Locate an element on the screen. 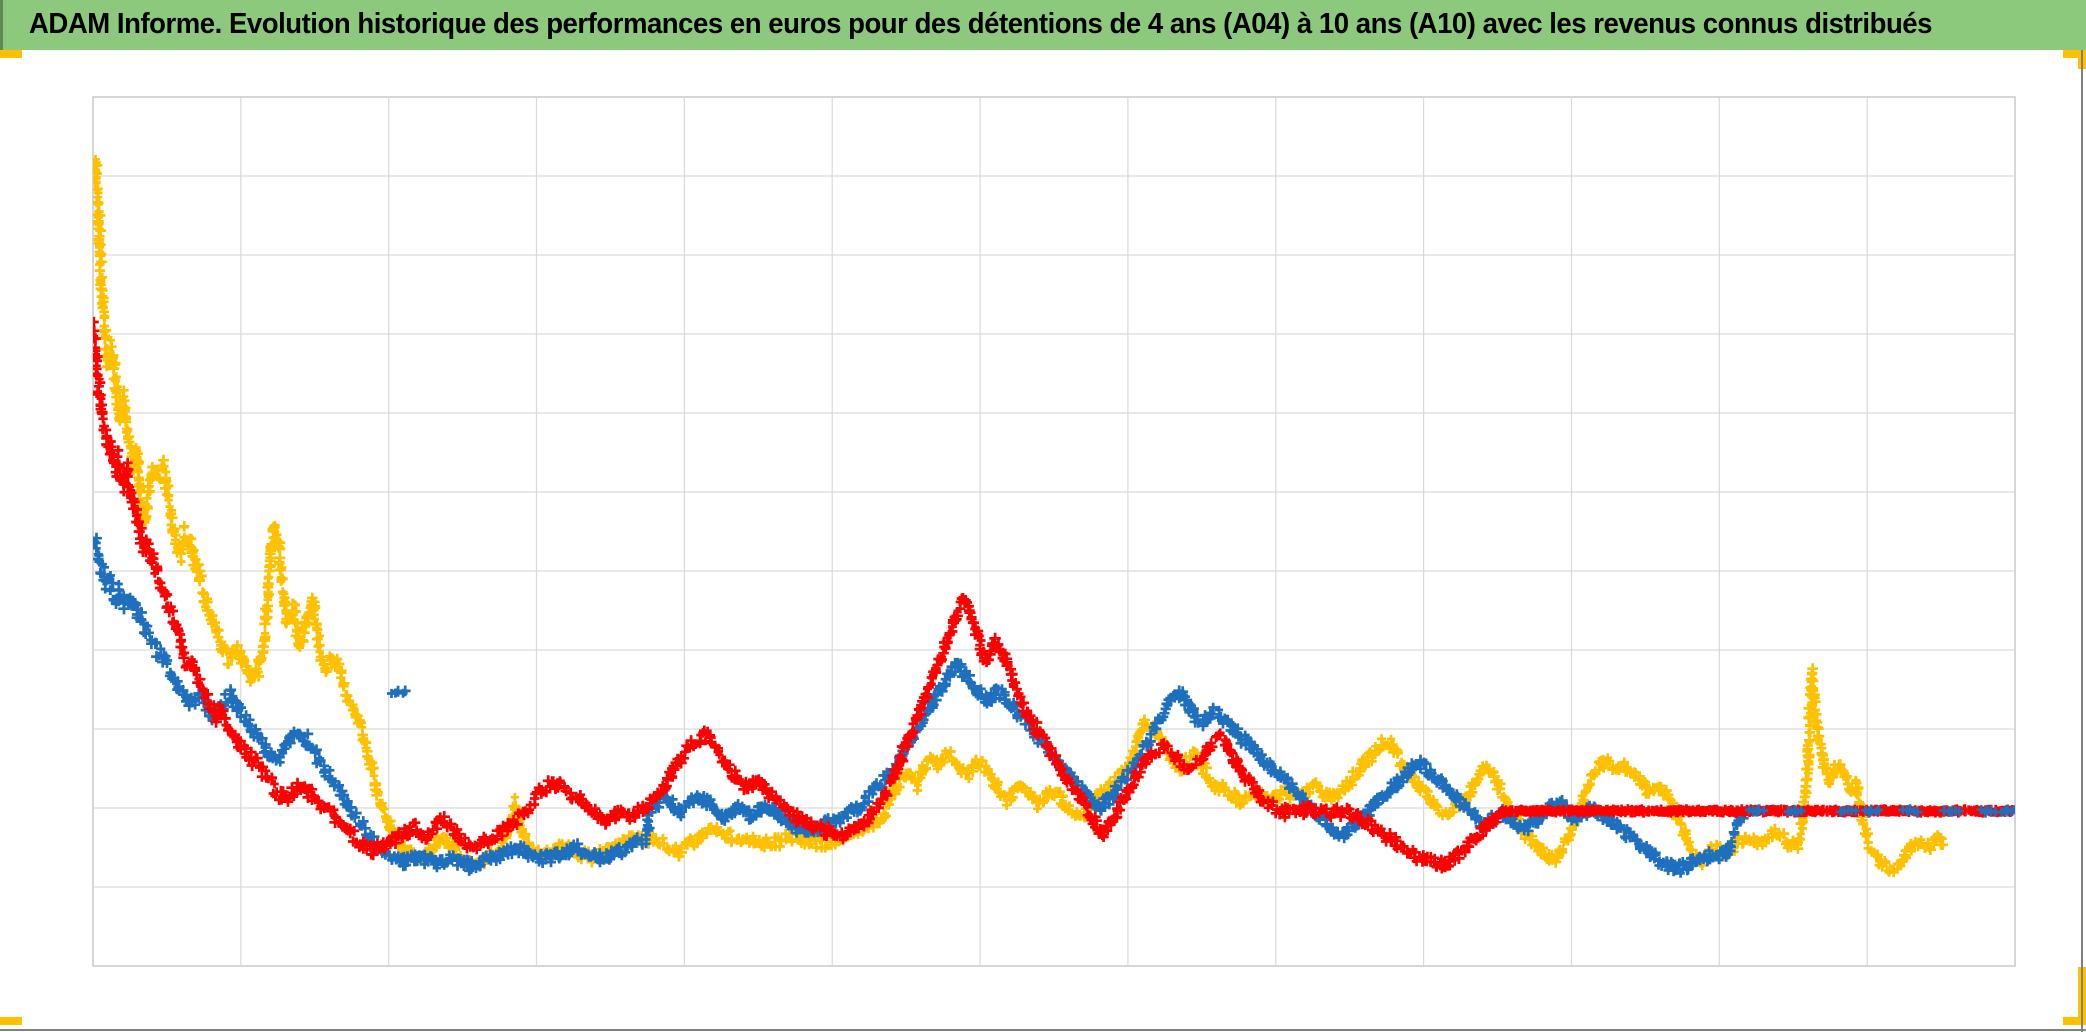  selection-handle-top-left is located at coordinates (11, 54).